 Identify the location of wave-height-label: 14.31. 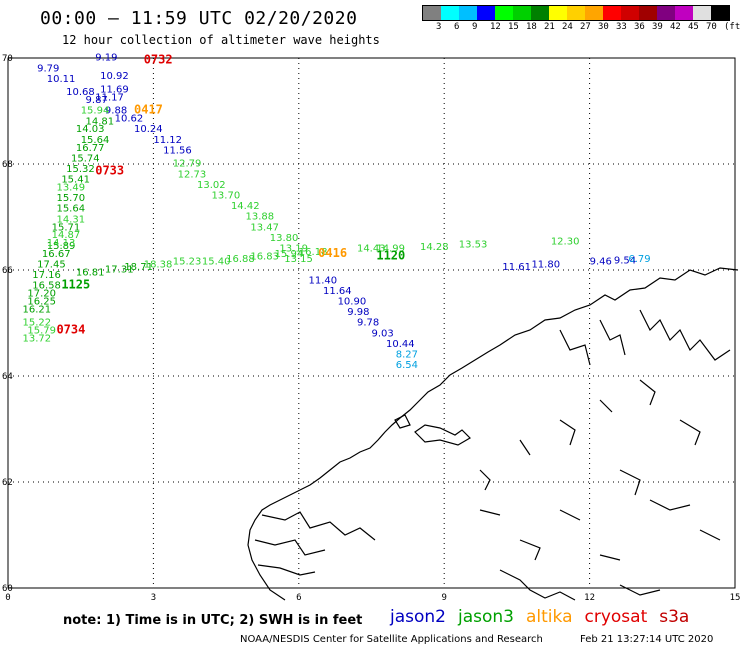
(70, 219).